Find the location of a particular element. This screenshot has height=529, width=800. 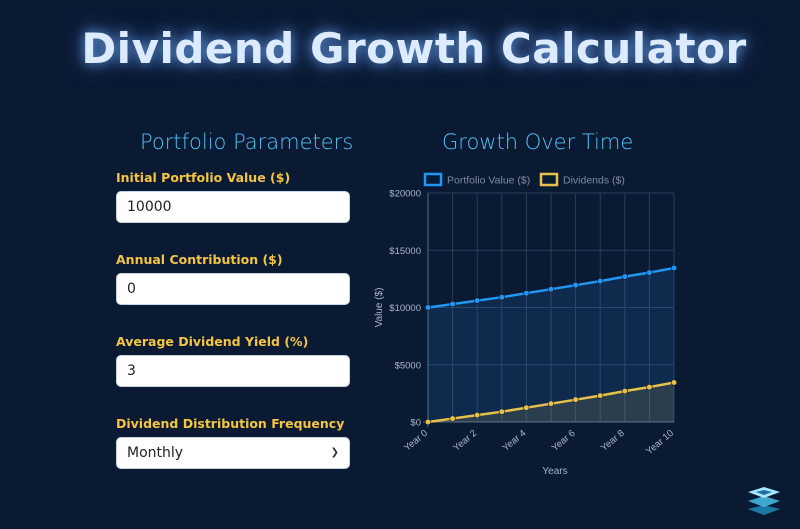

initial-value-label: Initial Portfolio Value ($) is located at coordinates (203, 177).